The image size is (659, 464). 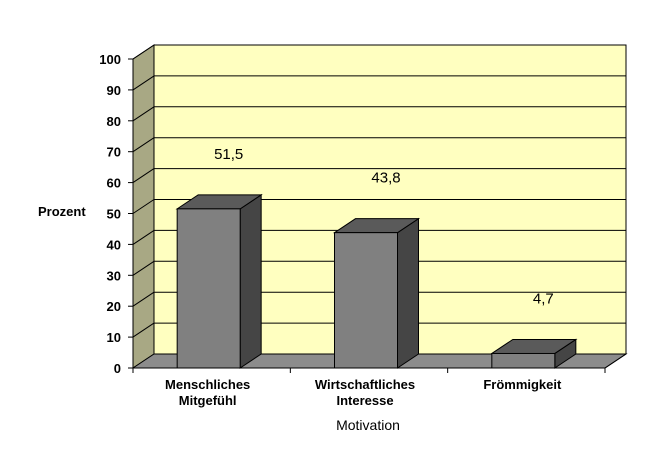 I want to click on y-tick-label: 70, so click(x=114, y=152).